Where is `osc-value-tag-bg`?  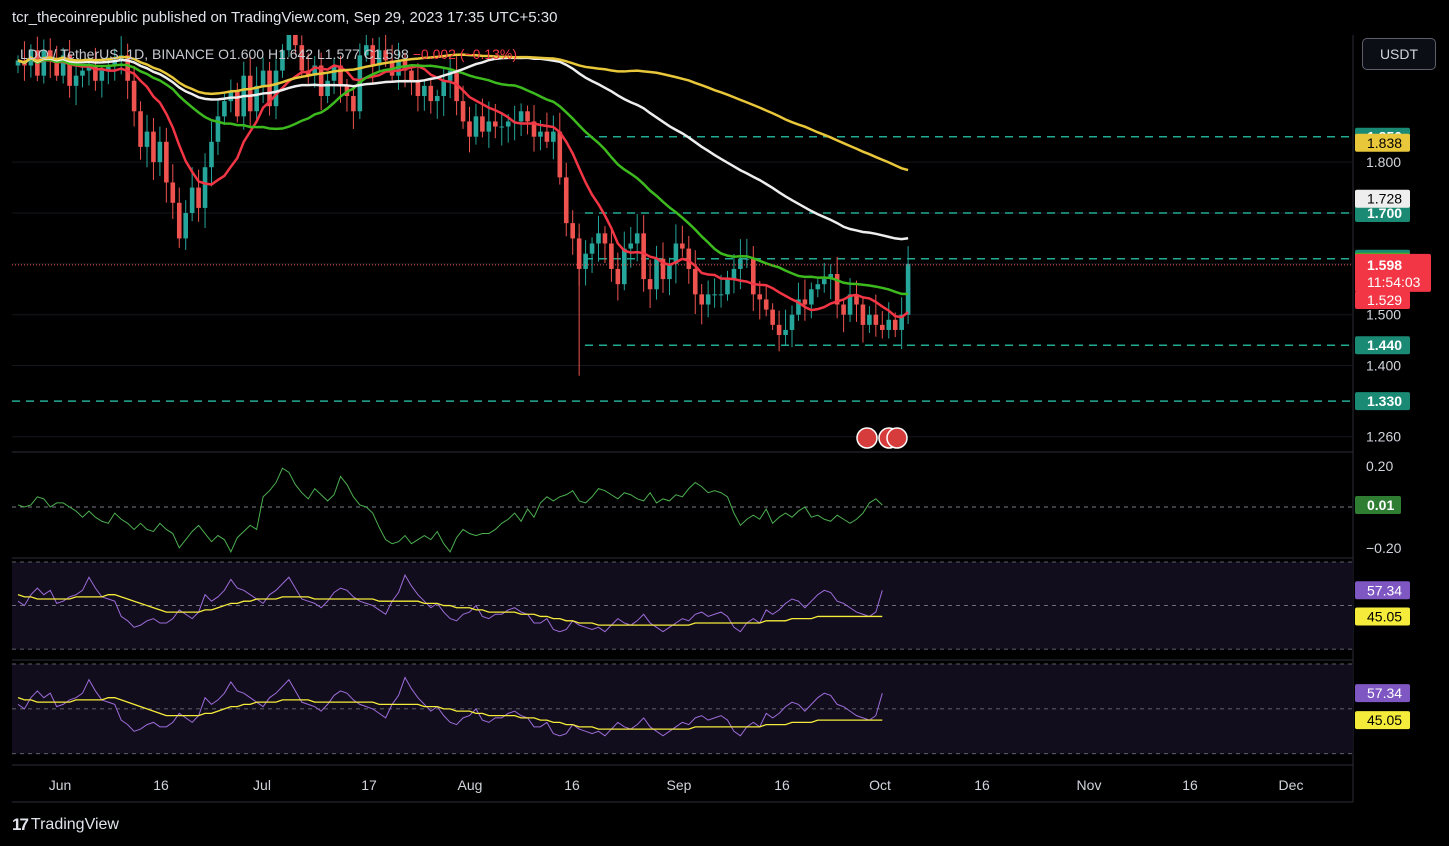
osc-value-tag-bg is located at coordinates (1378, 504).